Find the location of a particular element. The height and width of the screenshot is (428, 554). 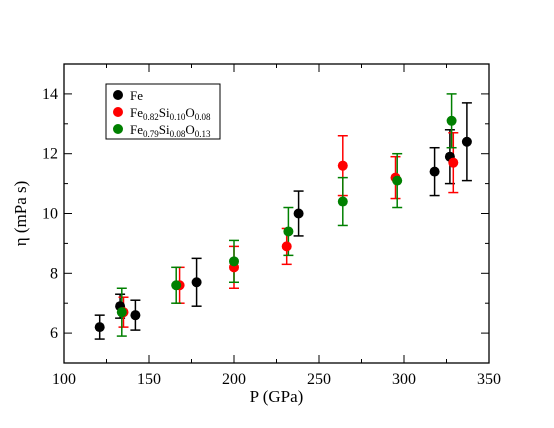

x-axis-label: P (GPa) is located at coordinates (277, 396).